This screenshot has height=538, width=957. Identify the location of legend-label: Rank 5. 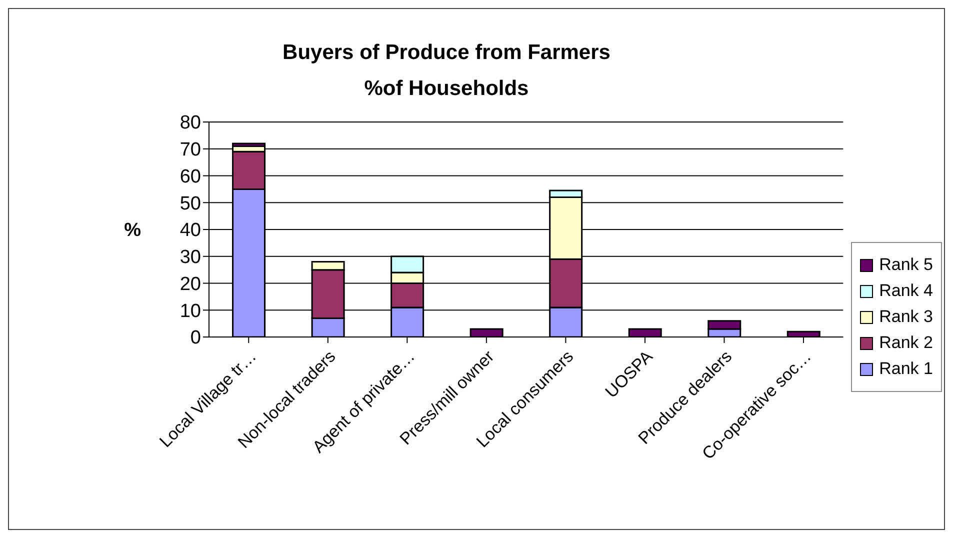
(906, 265).